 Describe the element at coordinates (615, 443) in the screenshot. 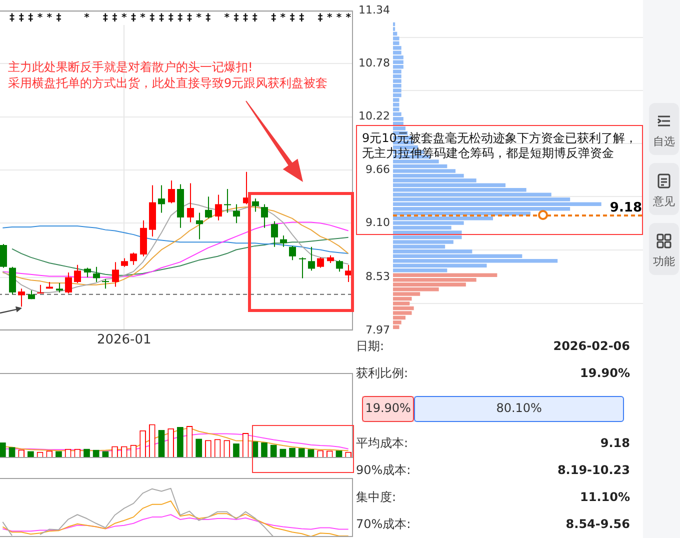

I see `text: 9.18` at that location.